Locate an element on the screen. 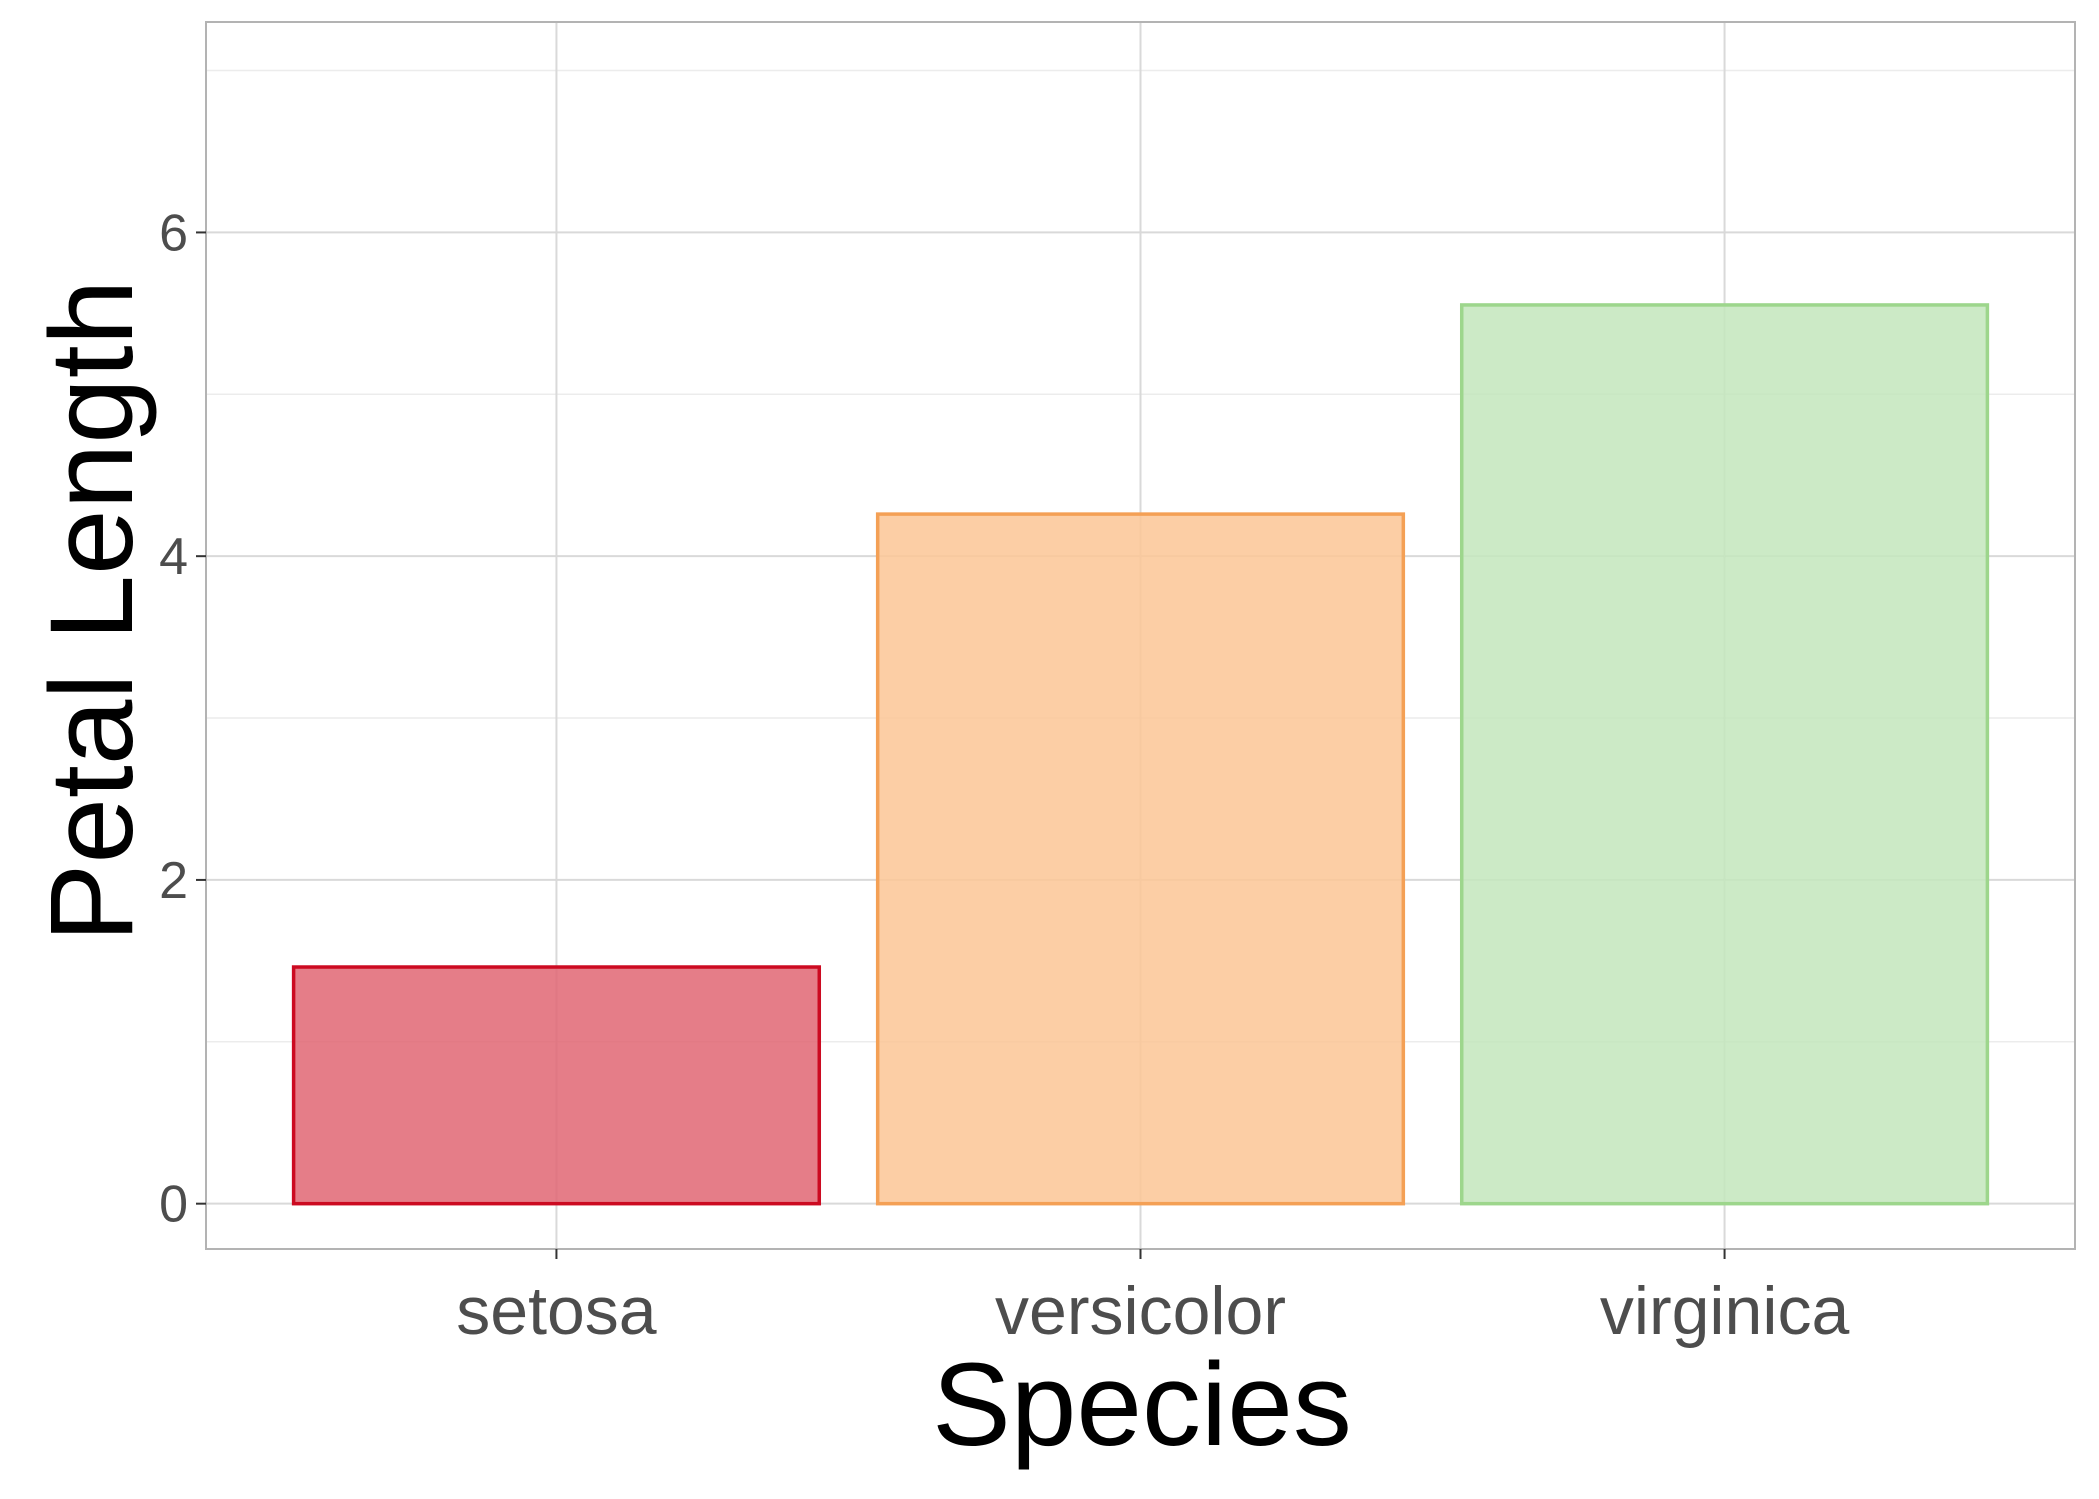  y-tick-label: 4 is located at coordinates (173, 557).